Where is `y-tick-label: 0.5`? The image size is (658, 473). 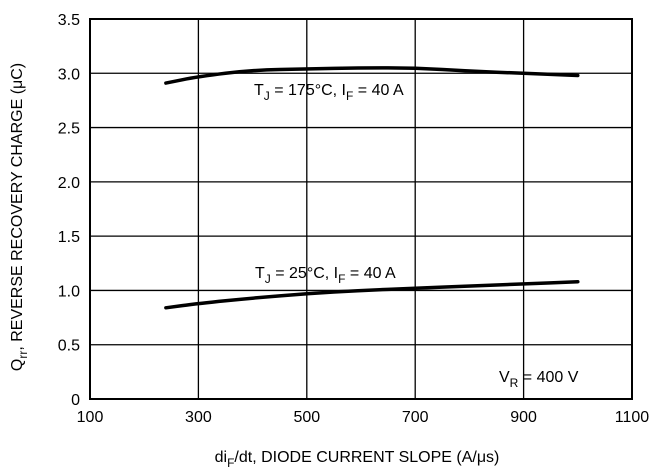
y-tick-label: 0.5 is located at coordinates (69, 346).